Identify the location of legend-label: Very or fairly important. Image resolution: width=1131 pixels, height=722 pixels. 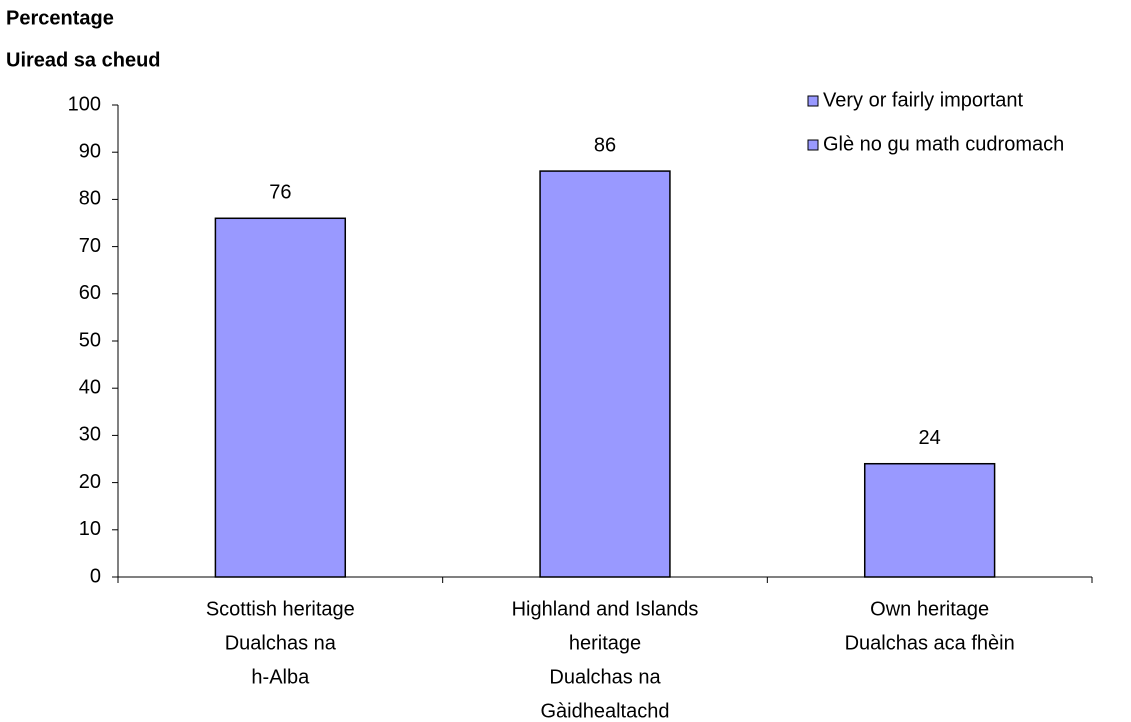
(923, 100).